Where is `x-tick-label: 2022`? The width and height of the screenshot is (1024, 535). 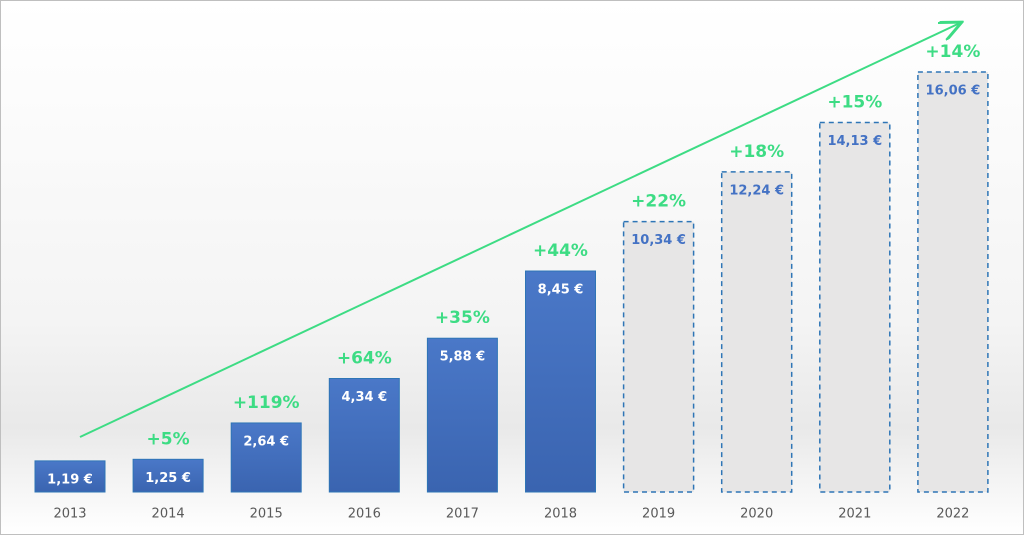
x-tick-label: 2022 is located at coordinates (952, 514).